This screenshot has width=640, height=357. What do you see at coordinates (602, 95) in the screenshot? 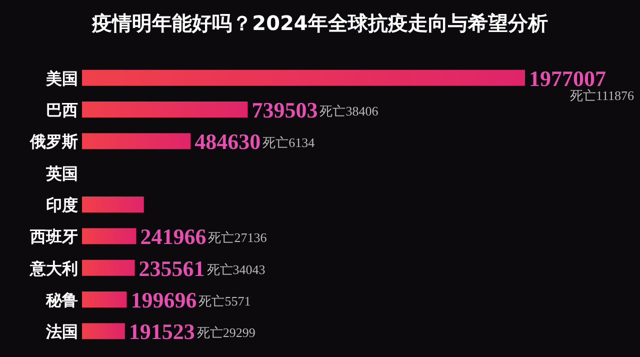
I see `text: 死亡111876` at bounding box center [602, 95].